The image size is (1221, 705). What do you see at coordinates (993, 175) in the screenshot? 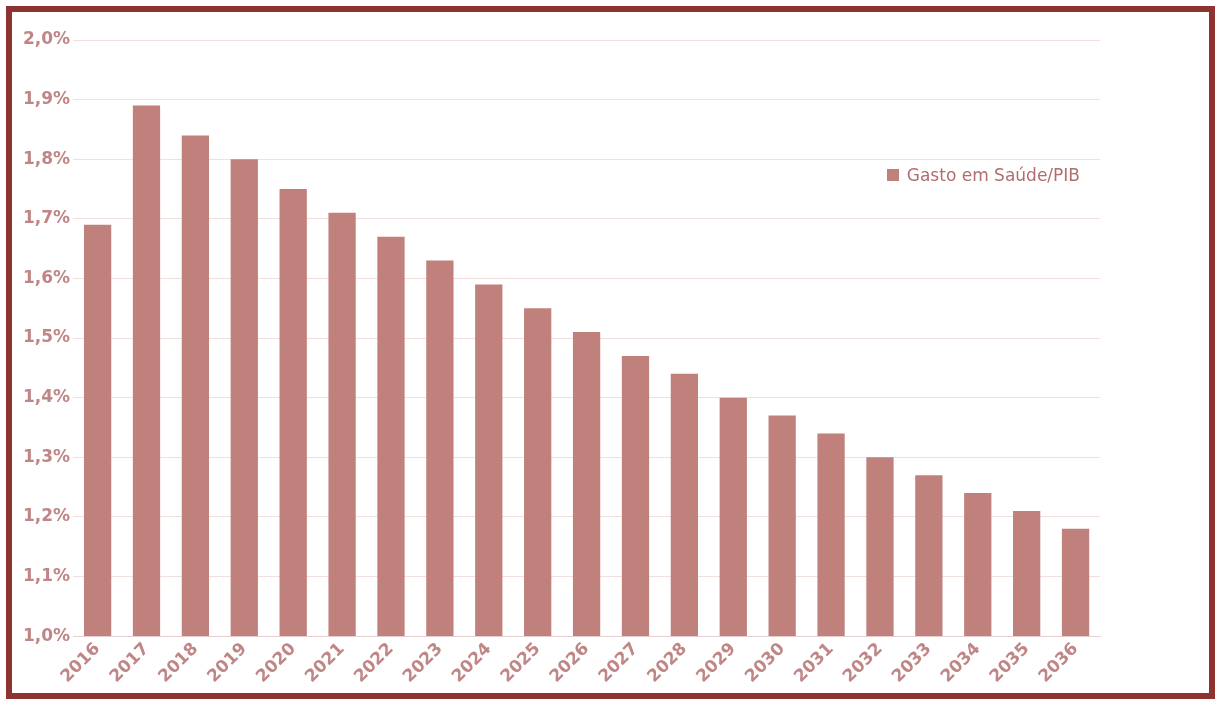
I see `legend-label: Gasto em Saúde/PIB` at bounding box center [993, 175].